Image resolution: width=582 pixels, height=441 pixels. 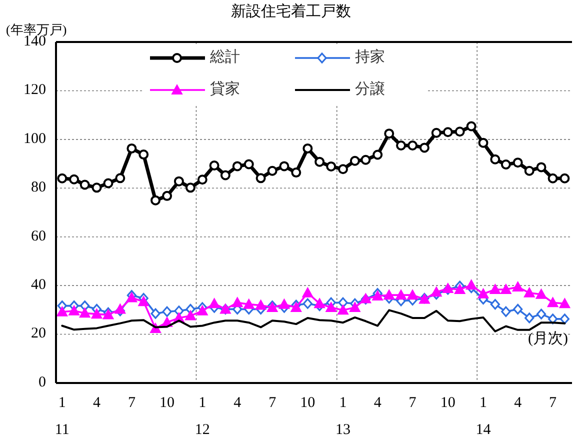 I want to click on y-tick-label: 120, so click(x=35, y=90).